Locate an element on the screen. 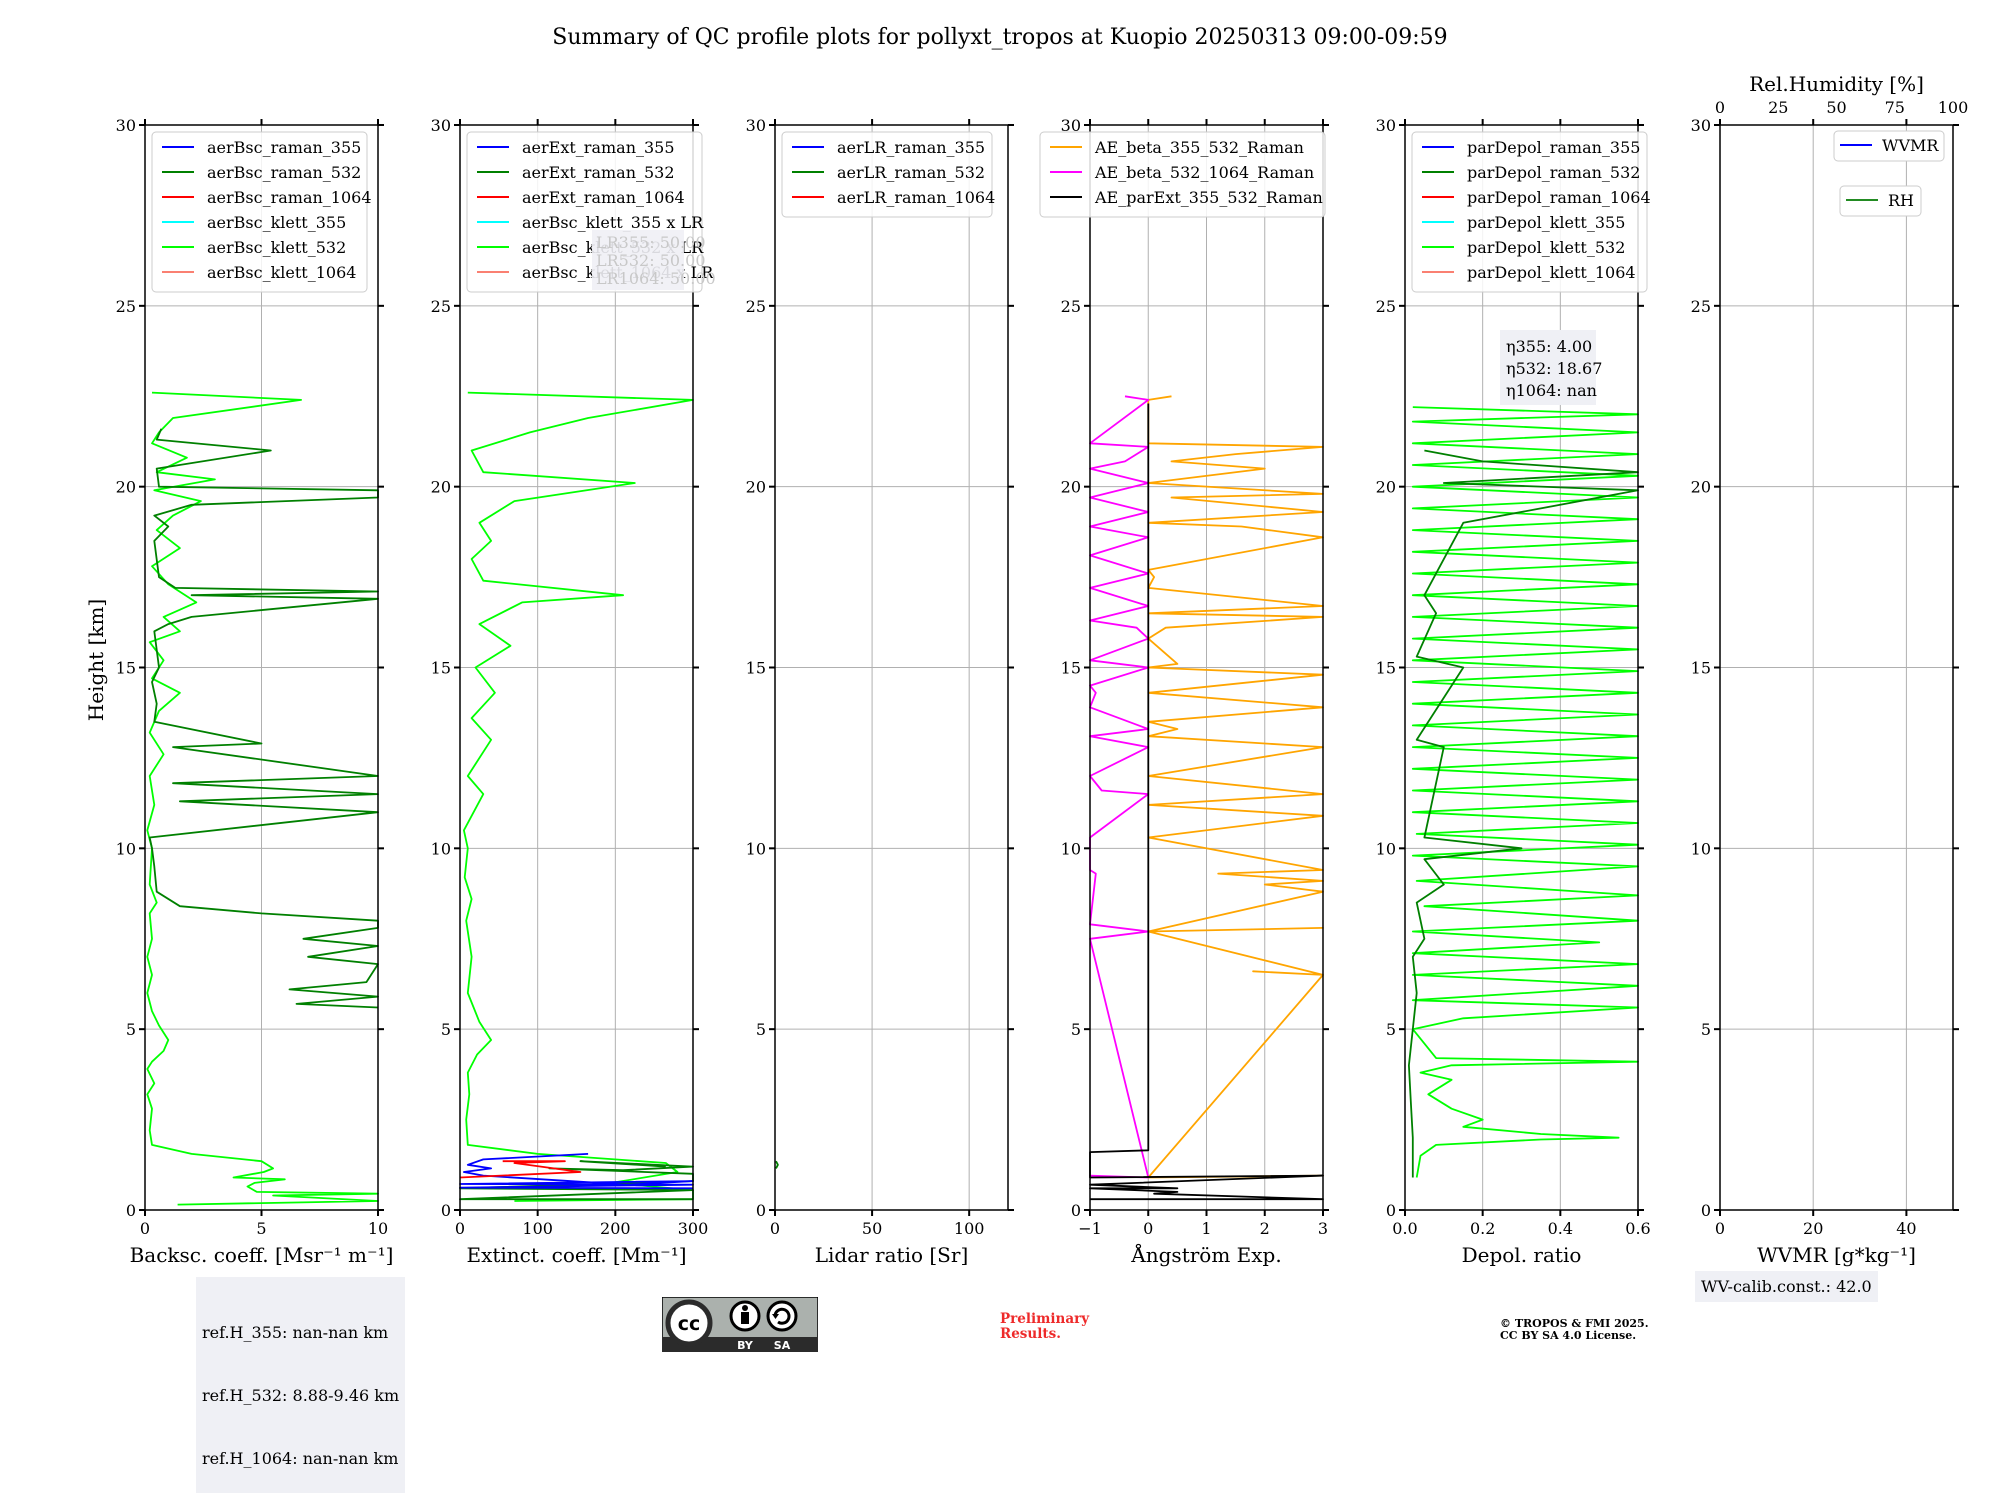 The height and width of the screenshot is (1493, 2000). legend-label: aerBsc_klett_355 x LR is located at coordinates (613, 222).